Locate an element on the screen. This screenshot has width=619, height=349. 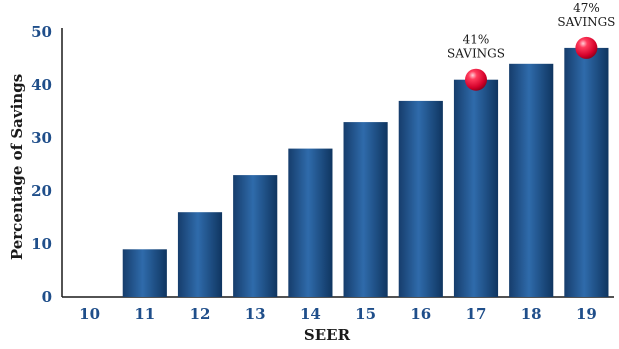
x-tick-label: 14 is located at coordinates (310, 314).